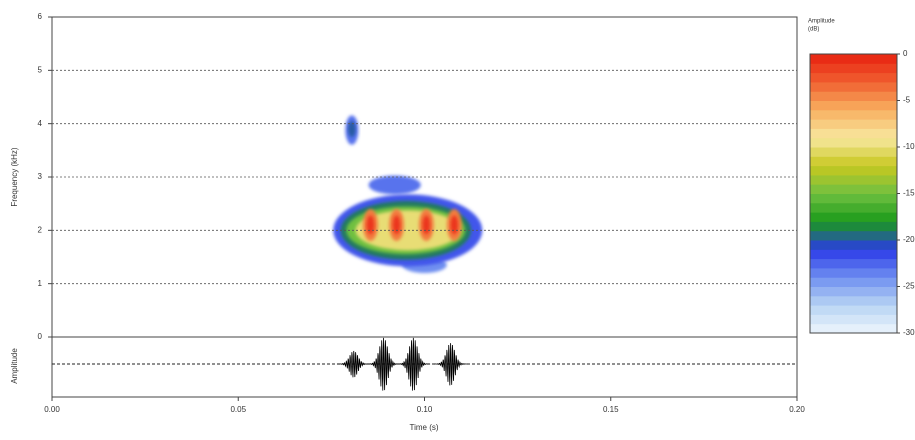 The width and height of the screenshot is (915, 440). Describe the element at coordinates (40, 283) in the screenshot. I see `y-tick-label: 1` at that location.